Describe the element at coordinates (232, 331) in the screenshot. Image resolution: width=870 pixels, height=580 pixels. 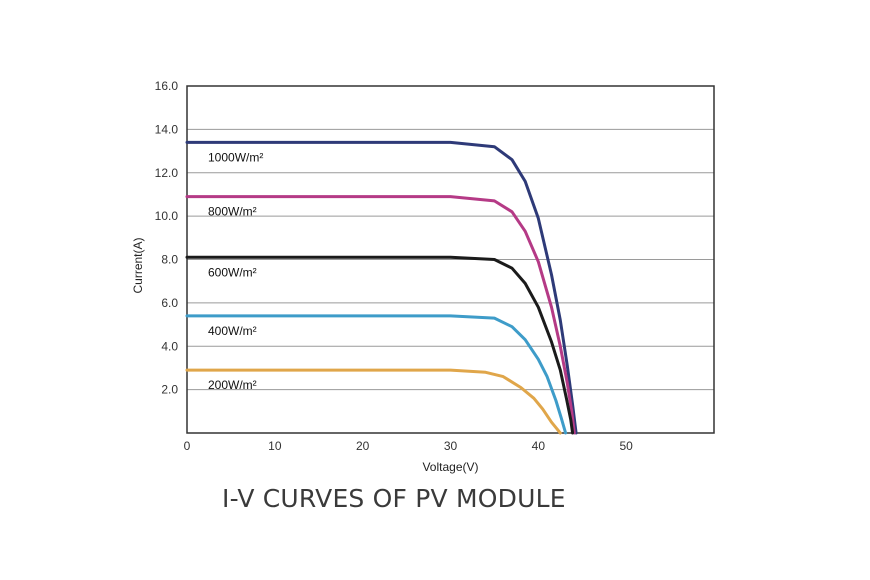
I see `series-label-3: 400W/m²` at that location.